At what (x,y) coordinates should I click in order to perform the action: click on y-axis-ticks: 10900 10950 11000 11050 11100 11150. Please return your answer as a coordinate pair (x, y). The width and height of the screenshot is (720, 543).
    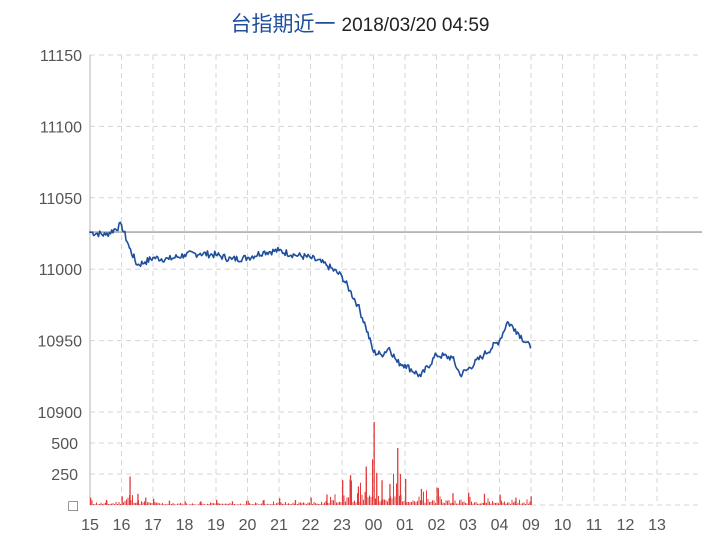
    Looking at the image, I should click on (60, 235).